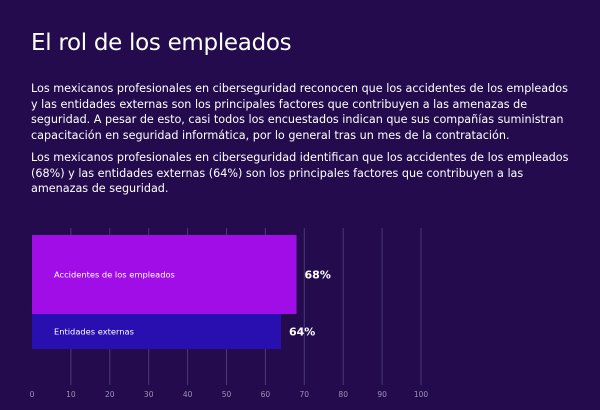 Image resolution: width=600 pixels, height=410 pixels. Describe the element at coordinates (161, 43) in the screenshot. I see `page-title: El rol de los empleados` at that location.